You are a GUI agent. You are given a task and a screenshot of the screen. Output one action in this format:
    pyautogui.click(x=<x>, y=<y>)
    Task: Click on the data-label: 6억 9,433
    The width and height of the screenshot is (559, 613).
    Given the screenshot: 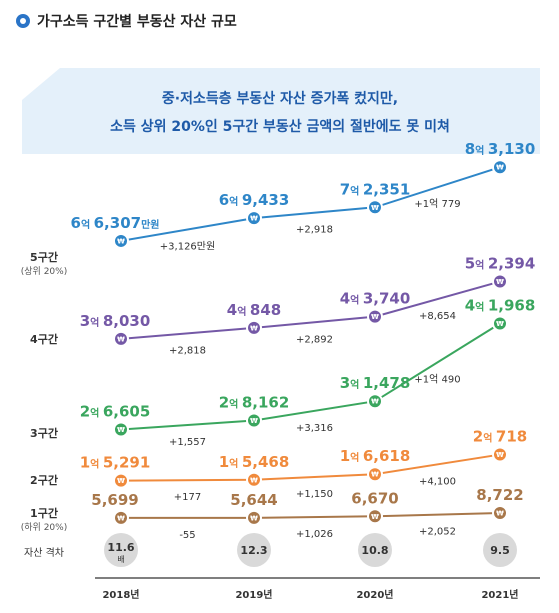 What is the action you would take?
    pyautogui.click(x=254, y=200)
    